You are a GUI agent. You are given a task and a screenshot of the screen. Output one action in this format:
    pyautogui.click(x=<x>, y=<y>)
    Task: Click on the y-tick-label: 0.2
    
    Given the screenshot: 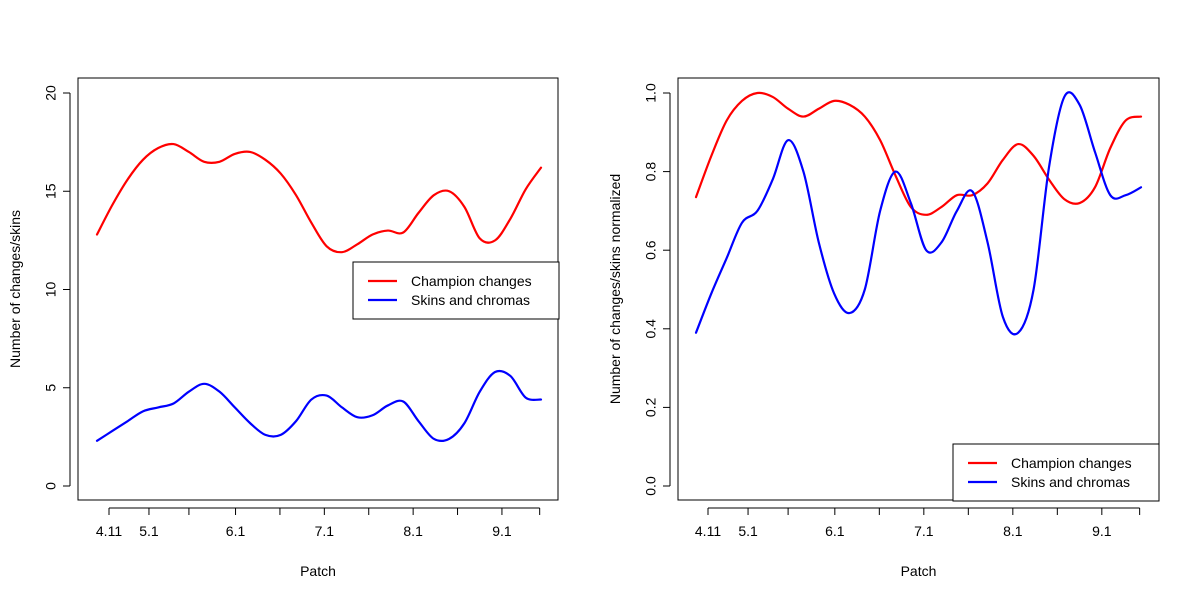 What is the action you would take?
    pyautogui.click(x=651, y=407)
    